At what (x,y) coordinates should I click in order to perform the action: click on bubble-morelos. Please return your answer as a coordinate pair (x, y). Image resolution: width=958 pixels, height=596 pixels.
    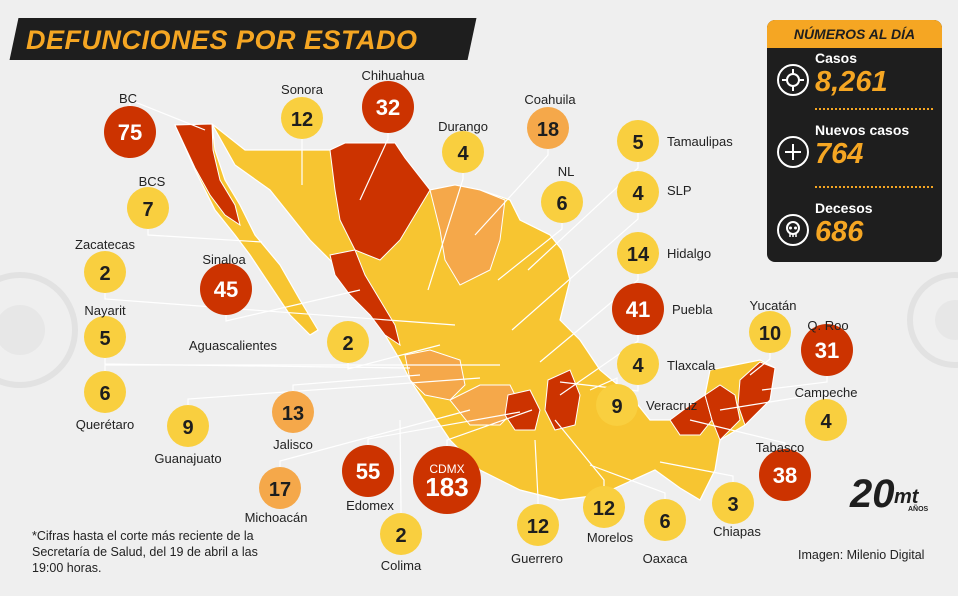
    Looking at the image, I should click on (604, 507).